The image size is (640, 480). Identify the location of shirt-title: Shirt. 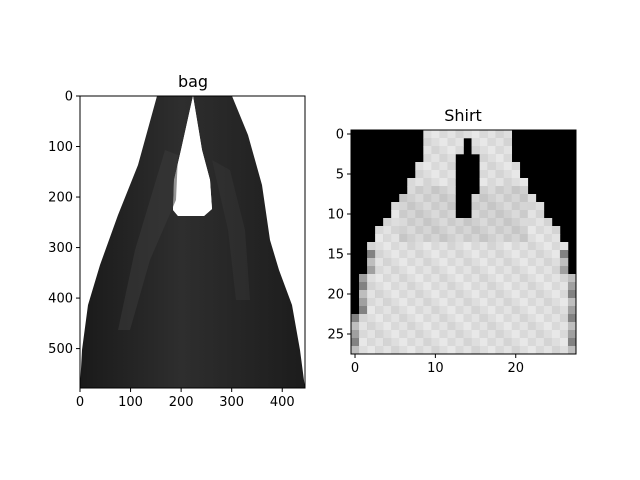
(463, 115).